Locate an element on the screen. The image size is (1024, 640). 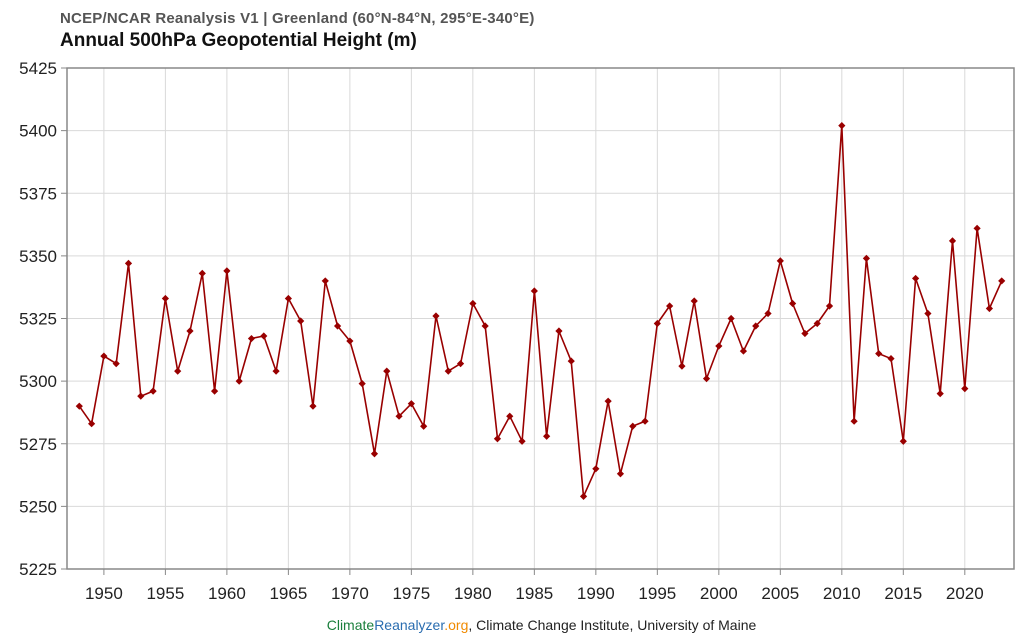
data-point-1955 is located at coordinates (165, 298).